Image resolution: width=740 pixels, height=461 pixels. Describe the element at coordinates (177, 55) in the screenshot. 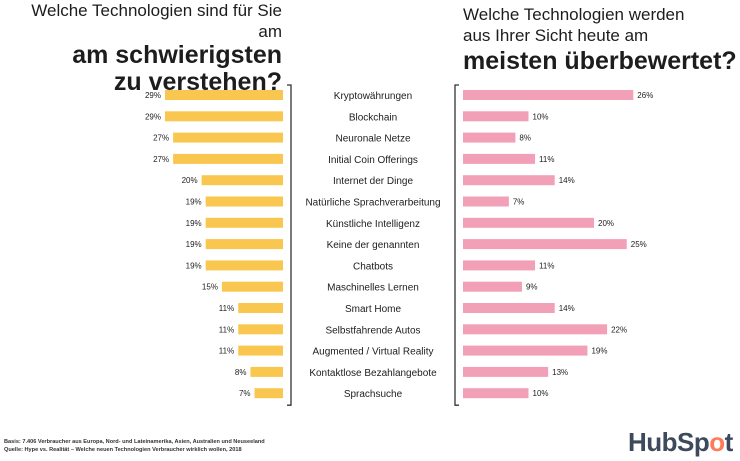

I see `left-title-line2: am schwierigsten` at that location.